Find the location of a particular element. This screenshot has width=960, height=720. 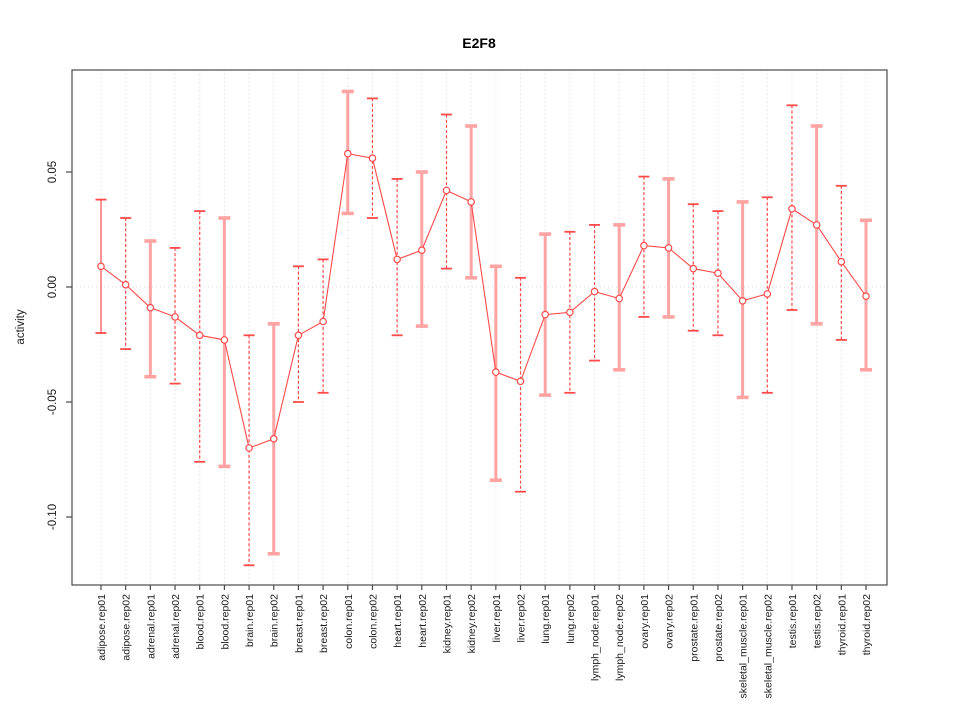

x-tick-label: prostate.rep01 is located at coordinates (694, 628).